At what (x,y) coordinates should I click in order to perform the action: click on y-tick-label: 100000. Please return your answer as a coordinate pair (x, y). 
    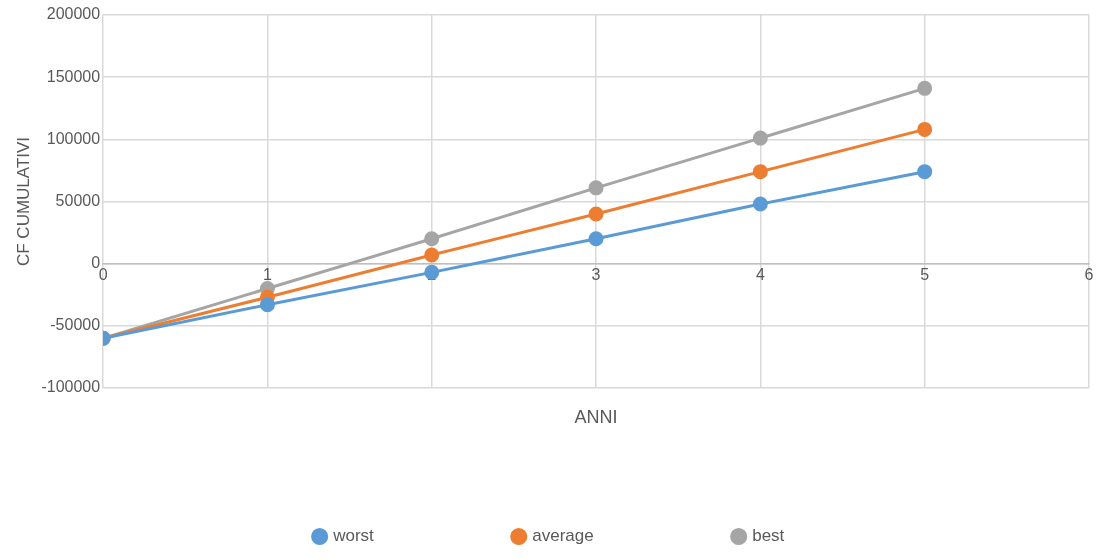
    Looking at the image, I should click on (73, 138).